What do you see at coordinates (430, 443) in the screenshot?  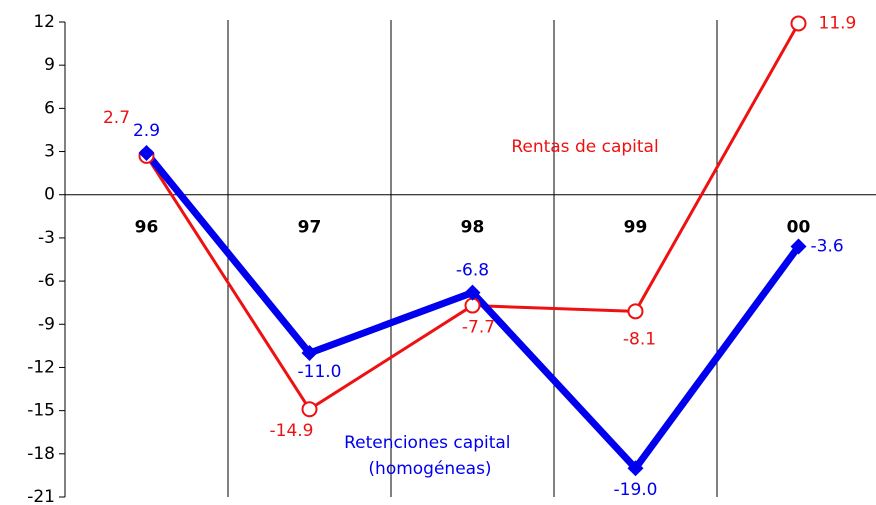 I see `series-label-line: Retenciones capital` at bounding box center [430, 443].